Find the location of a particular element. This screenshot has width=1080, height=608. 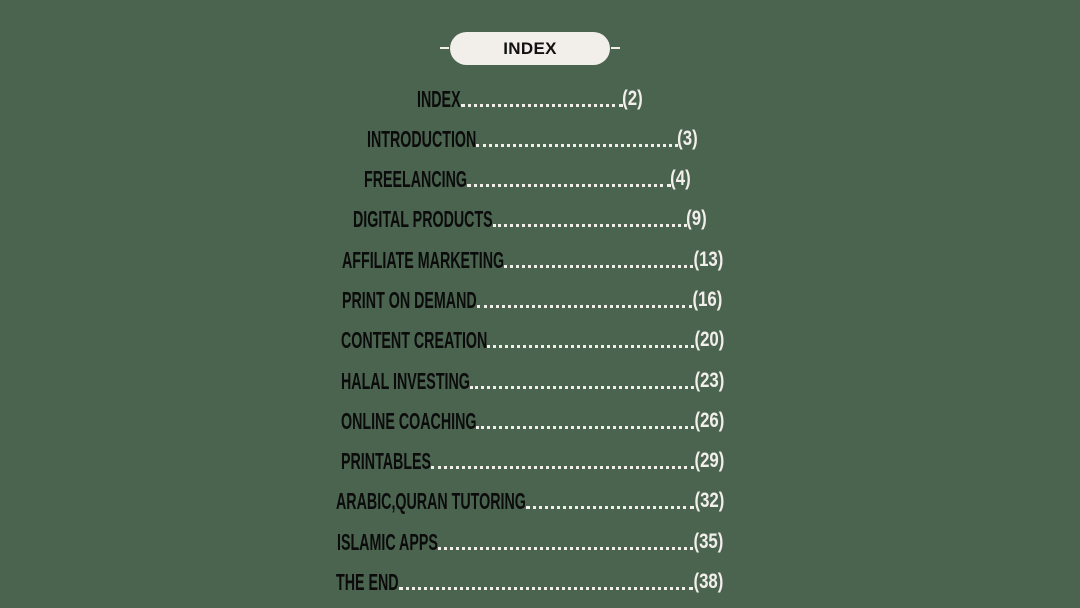

toc-entry-page: (20) is located at coordinates (709, 339).